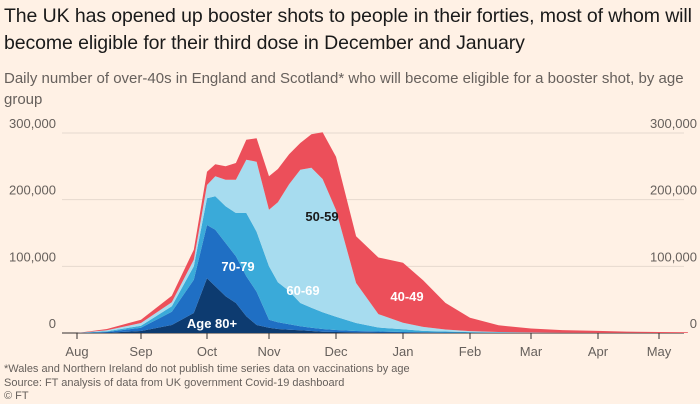 The height and width of the screenshot is (404, 700). Describe the element at coordinates (32, 123) in the screenshot. I see `y-tick-label-left: 300,000` at that location.